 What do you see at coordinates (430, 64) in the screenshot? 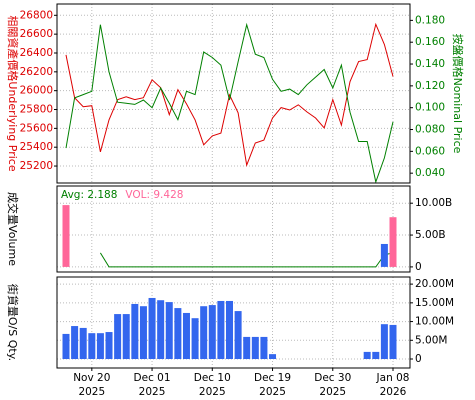
I see `y2-tick-label: 0.140` at bounding box center [430, 64].